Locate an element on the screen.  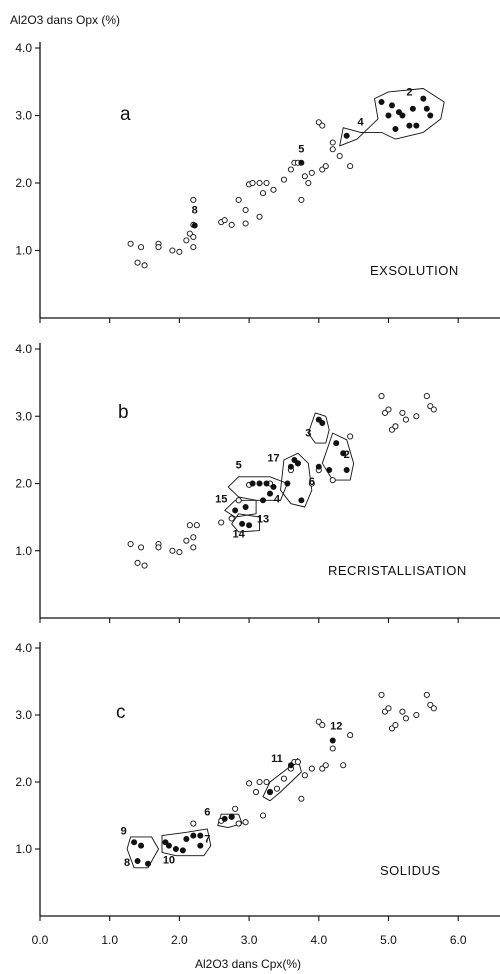
x-tick-label: 6.0 is located at coordinates (458, 940).